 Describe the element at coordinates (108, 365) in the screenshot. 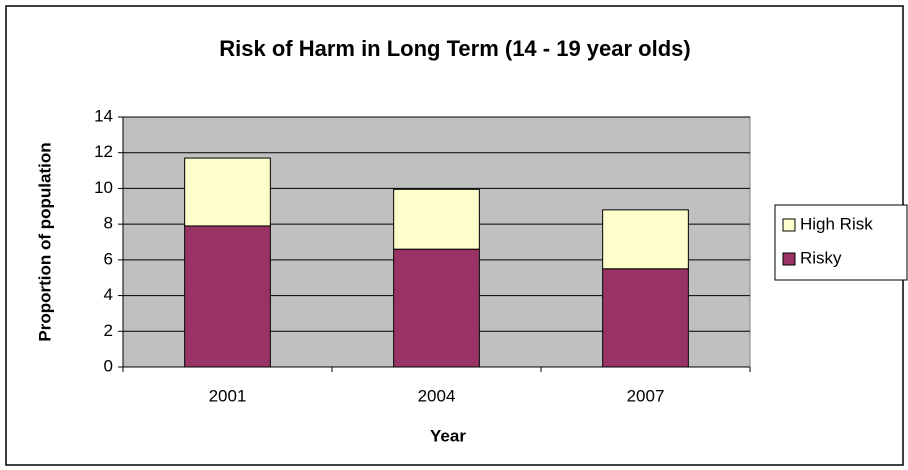

I see `y-tick-label: 0` at that location.